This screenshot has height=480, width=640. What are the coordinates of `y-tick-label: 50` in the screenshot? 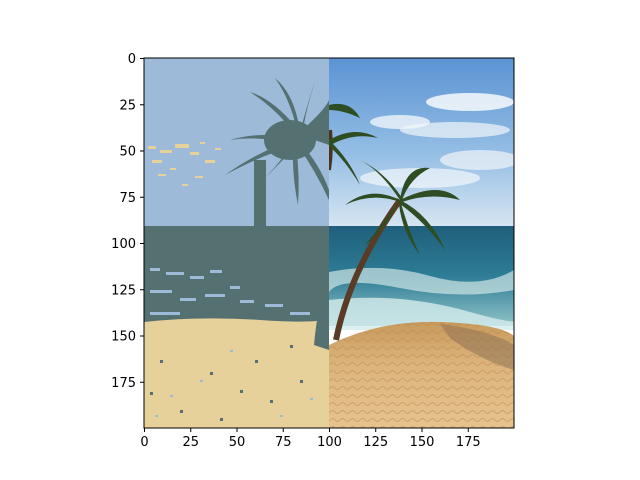 It's located at (127, 152).